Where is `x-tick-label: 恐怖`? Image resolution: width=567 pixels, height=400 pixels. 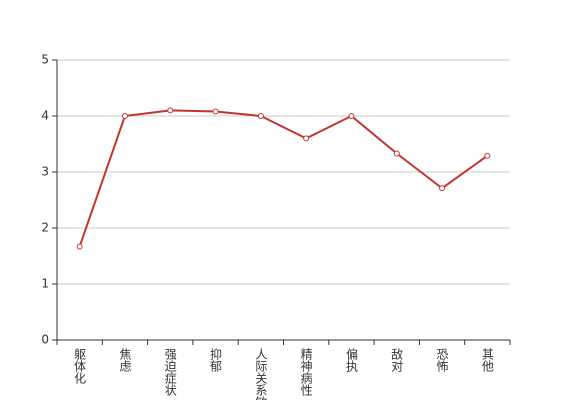
x-tick-label: 恐怖 is located at coordinates (442, 360).